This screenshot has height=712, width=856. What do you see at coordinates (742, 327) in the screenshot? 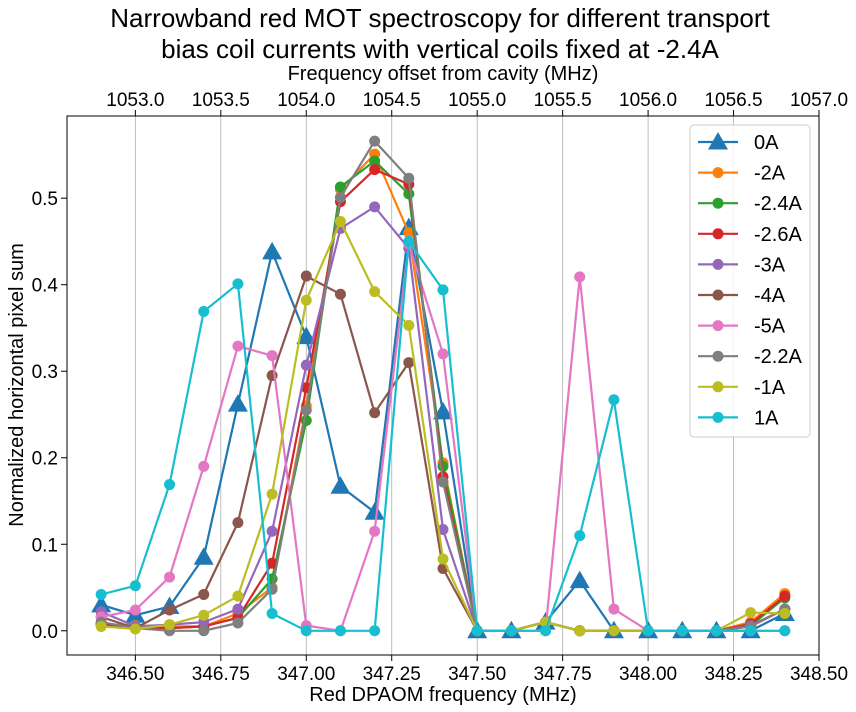
I see `legend-item: -5A` at bounding box center [742, 327].